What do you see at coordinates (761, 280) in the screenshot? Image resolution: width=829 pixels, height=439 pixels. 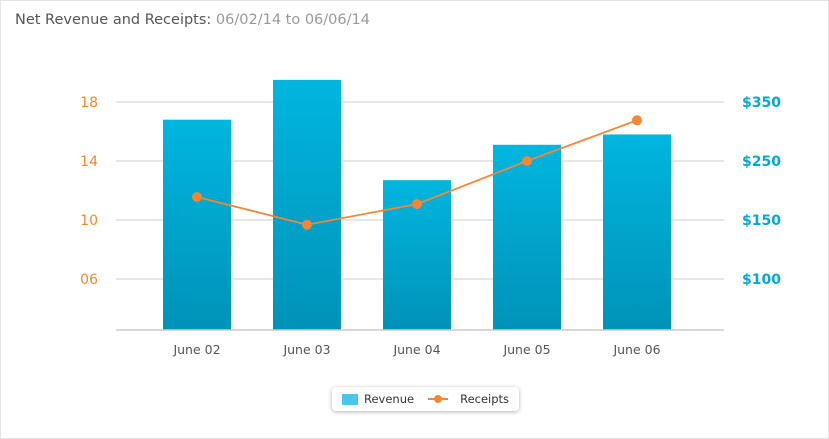 I see `right-tick-label: $100` at bounding box center [761, 280].